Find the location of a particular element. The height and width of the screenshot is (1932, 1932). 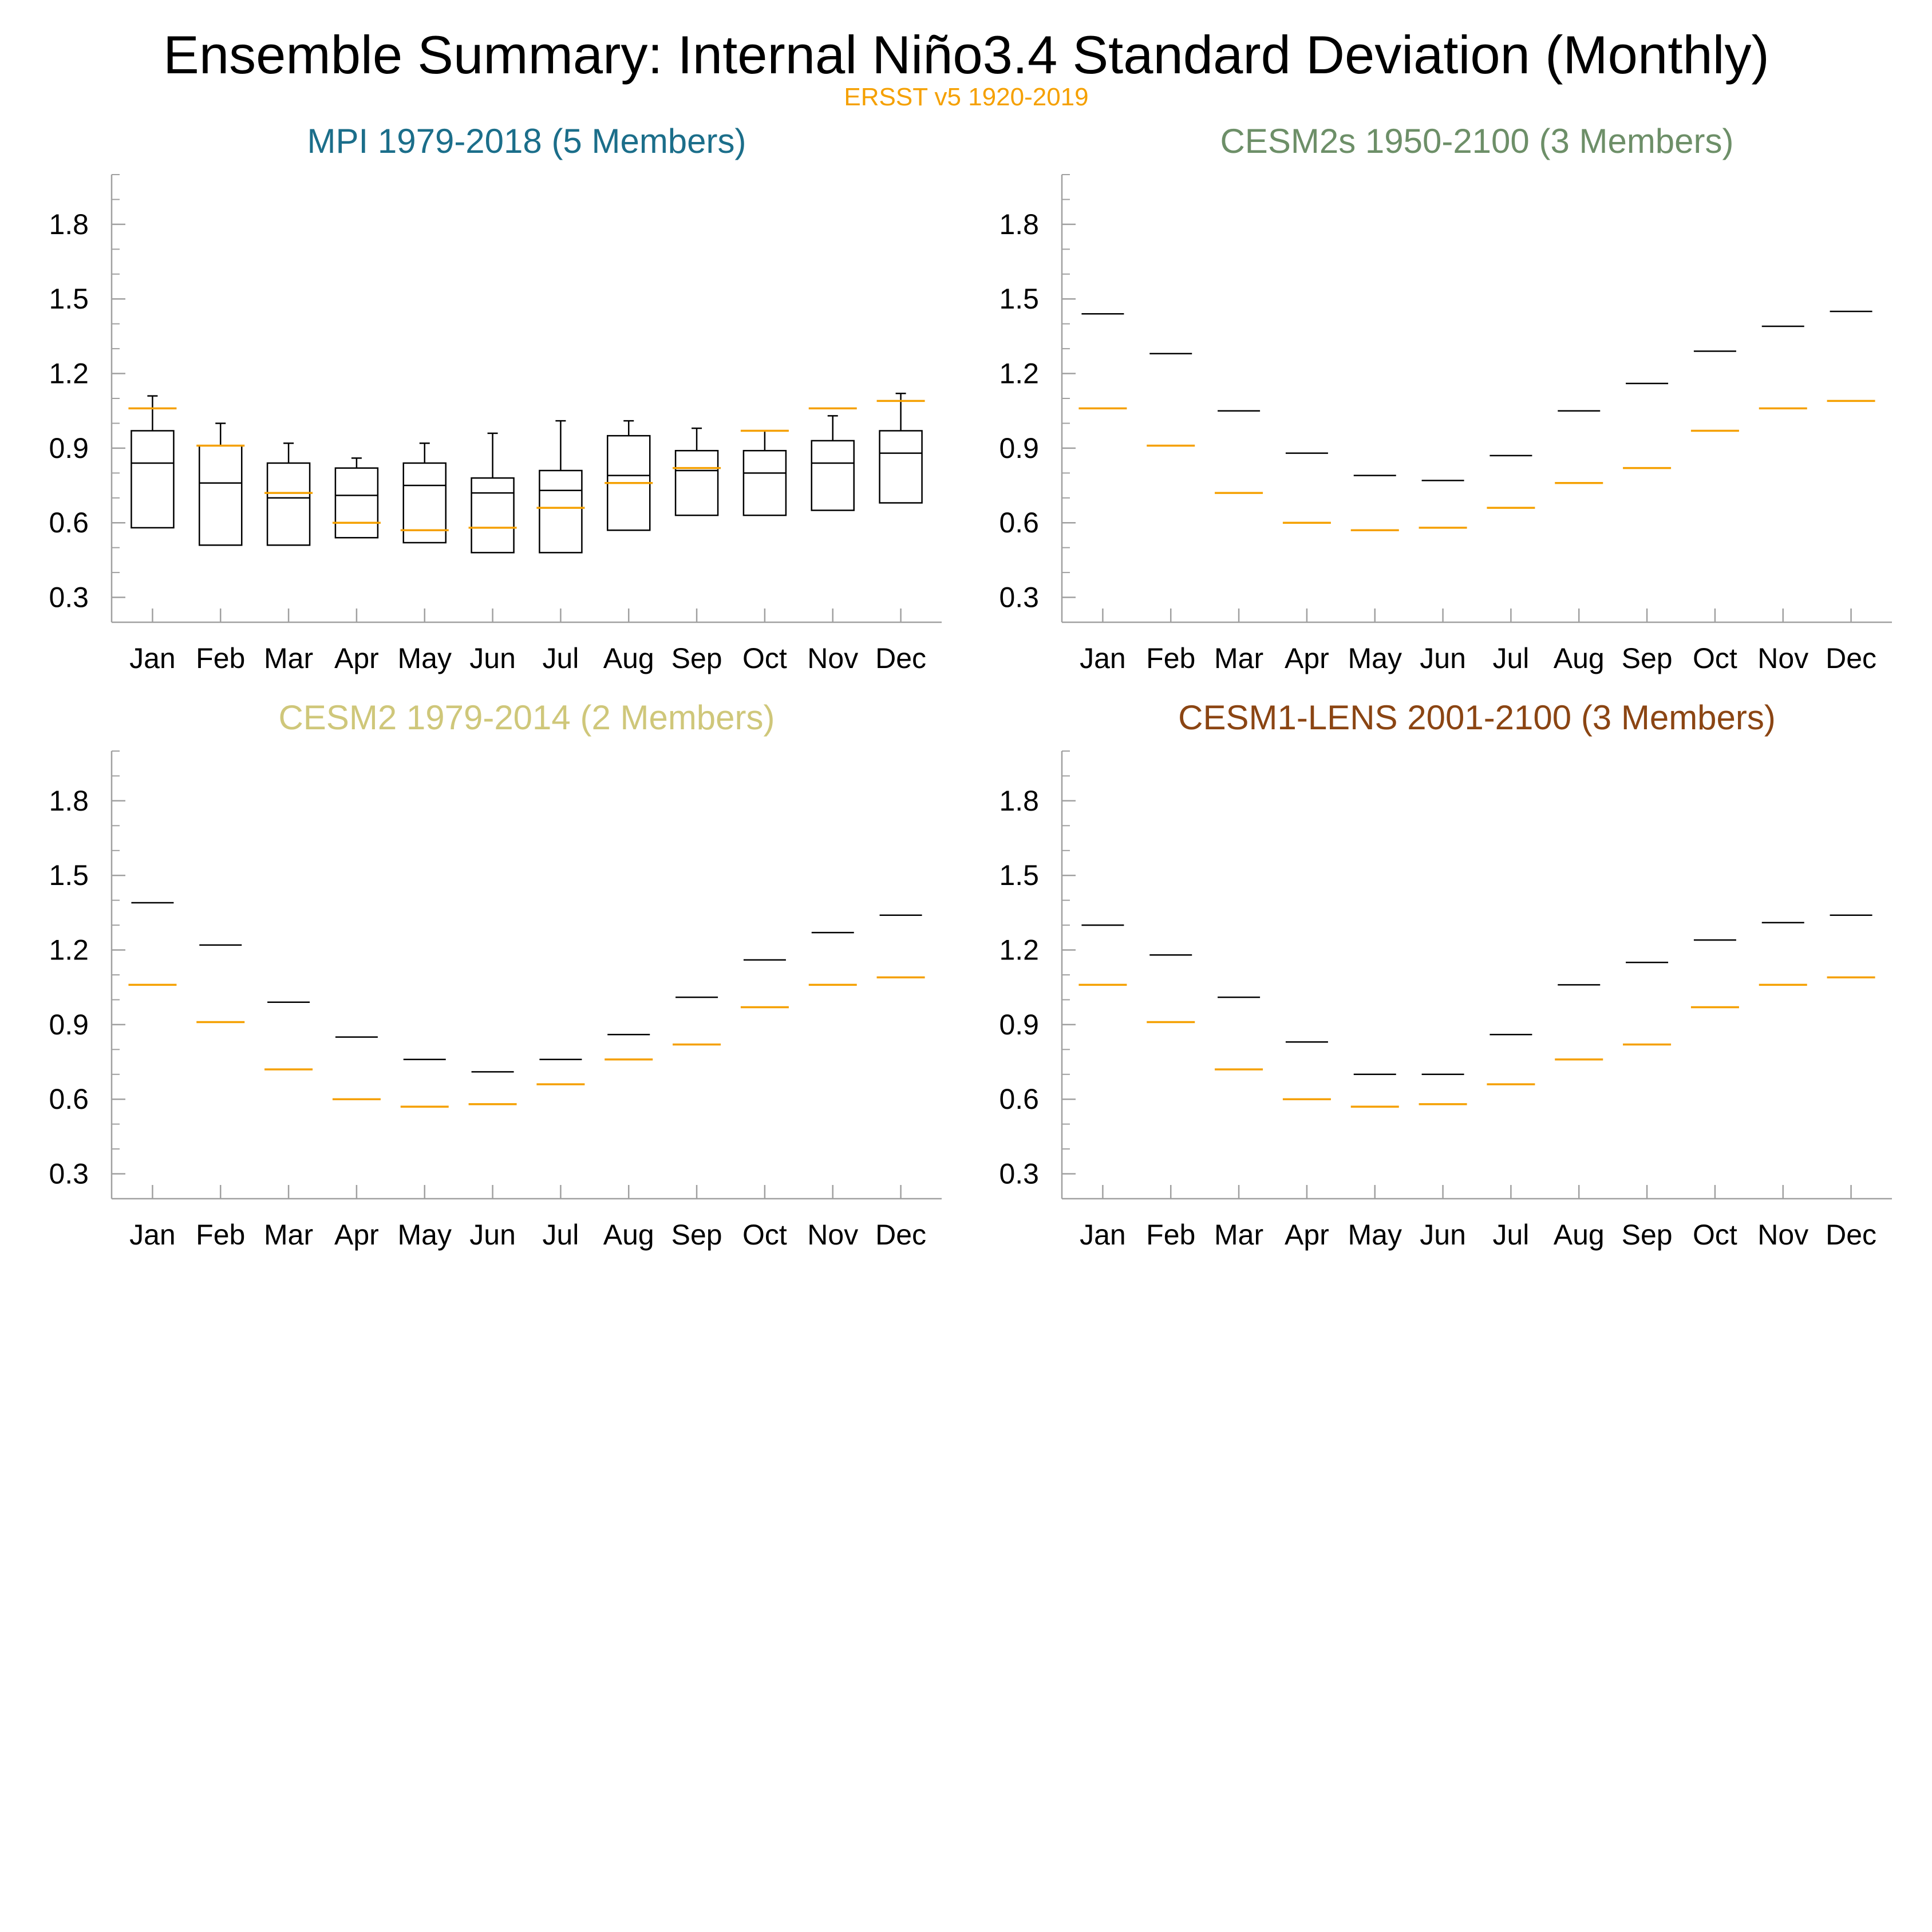

panel-title: CESM2 1979-2014 (2 Members) is located at coordinates (526, 717).